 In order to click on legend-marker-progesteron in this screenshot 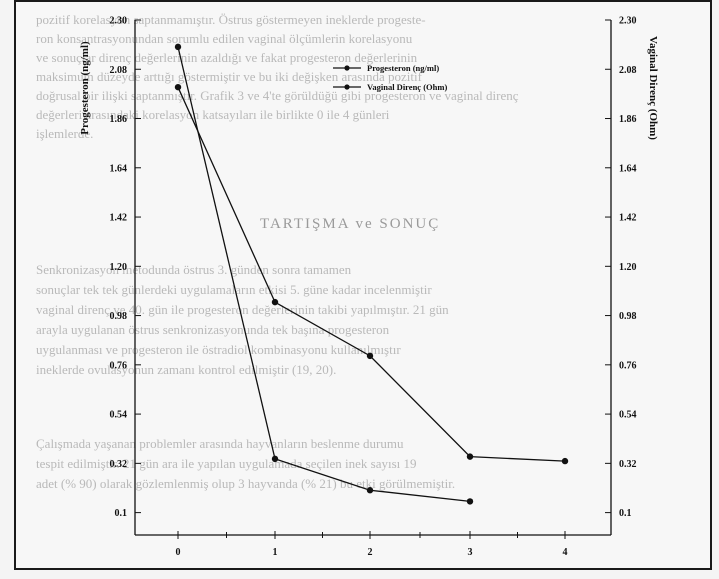, I will do `click(347, 68)`.